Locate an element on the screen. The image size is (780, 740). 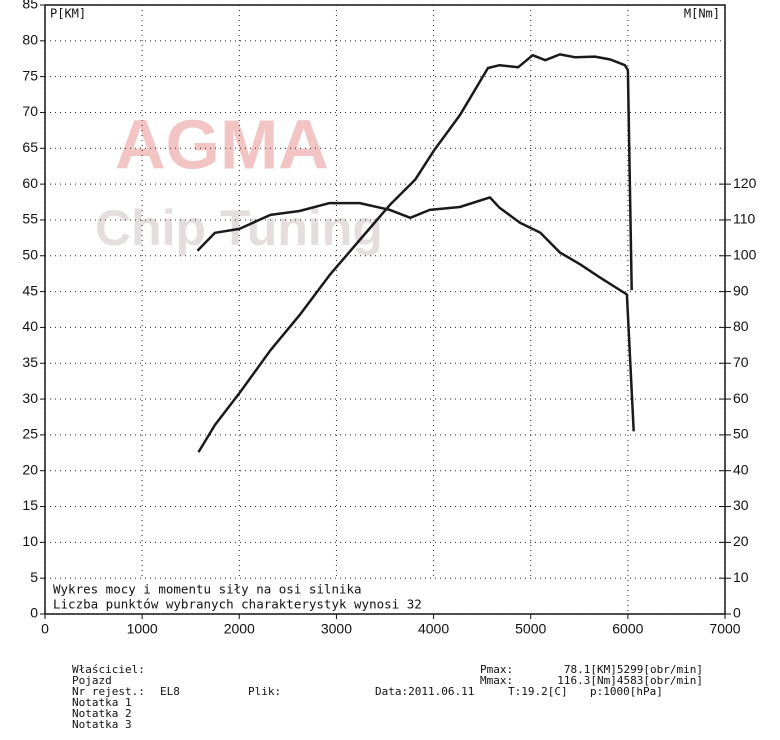
y-tick-label: 35 is located at coordinates (30, 362).